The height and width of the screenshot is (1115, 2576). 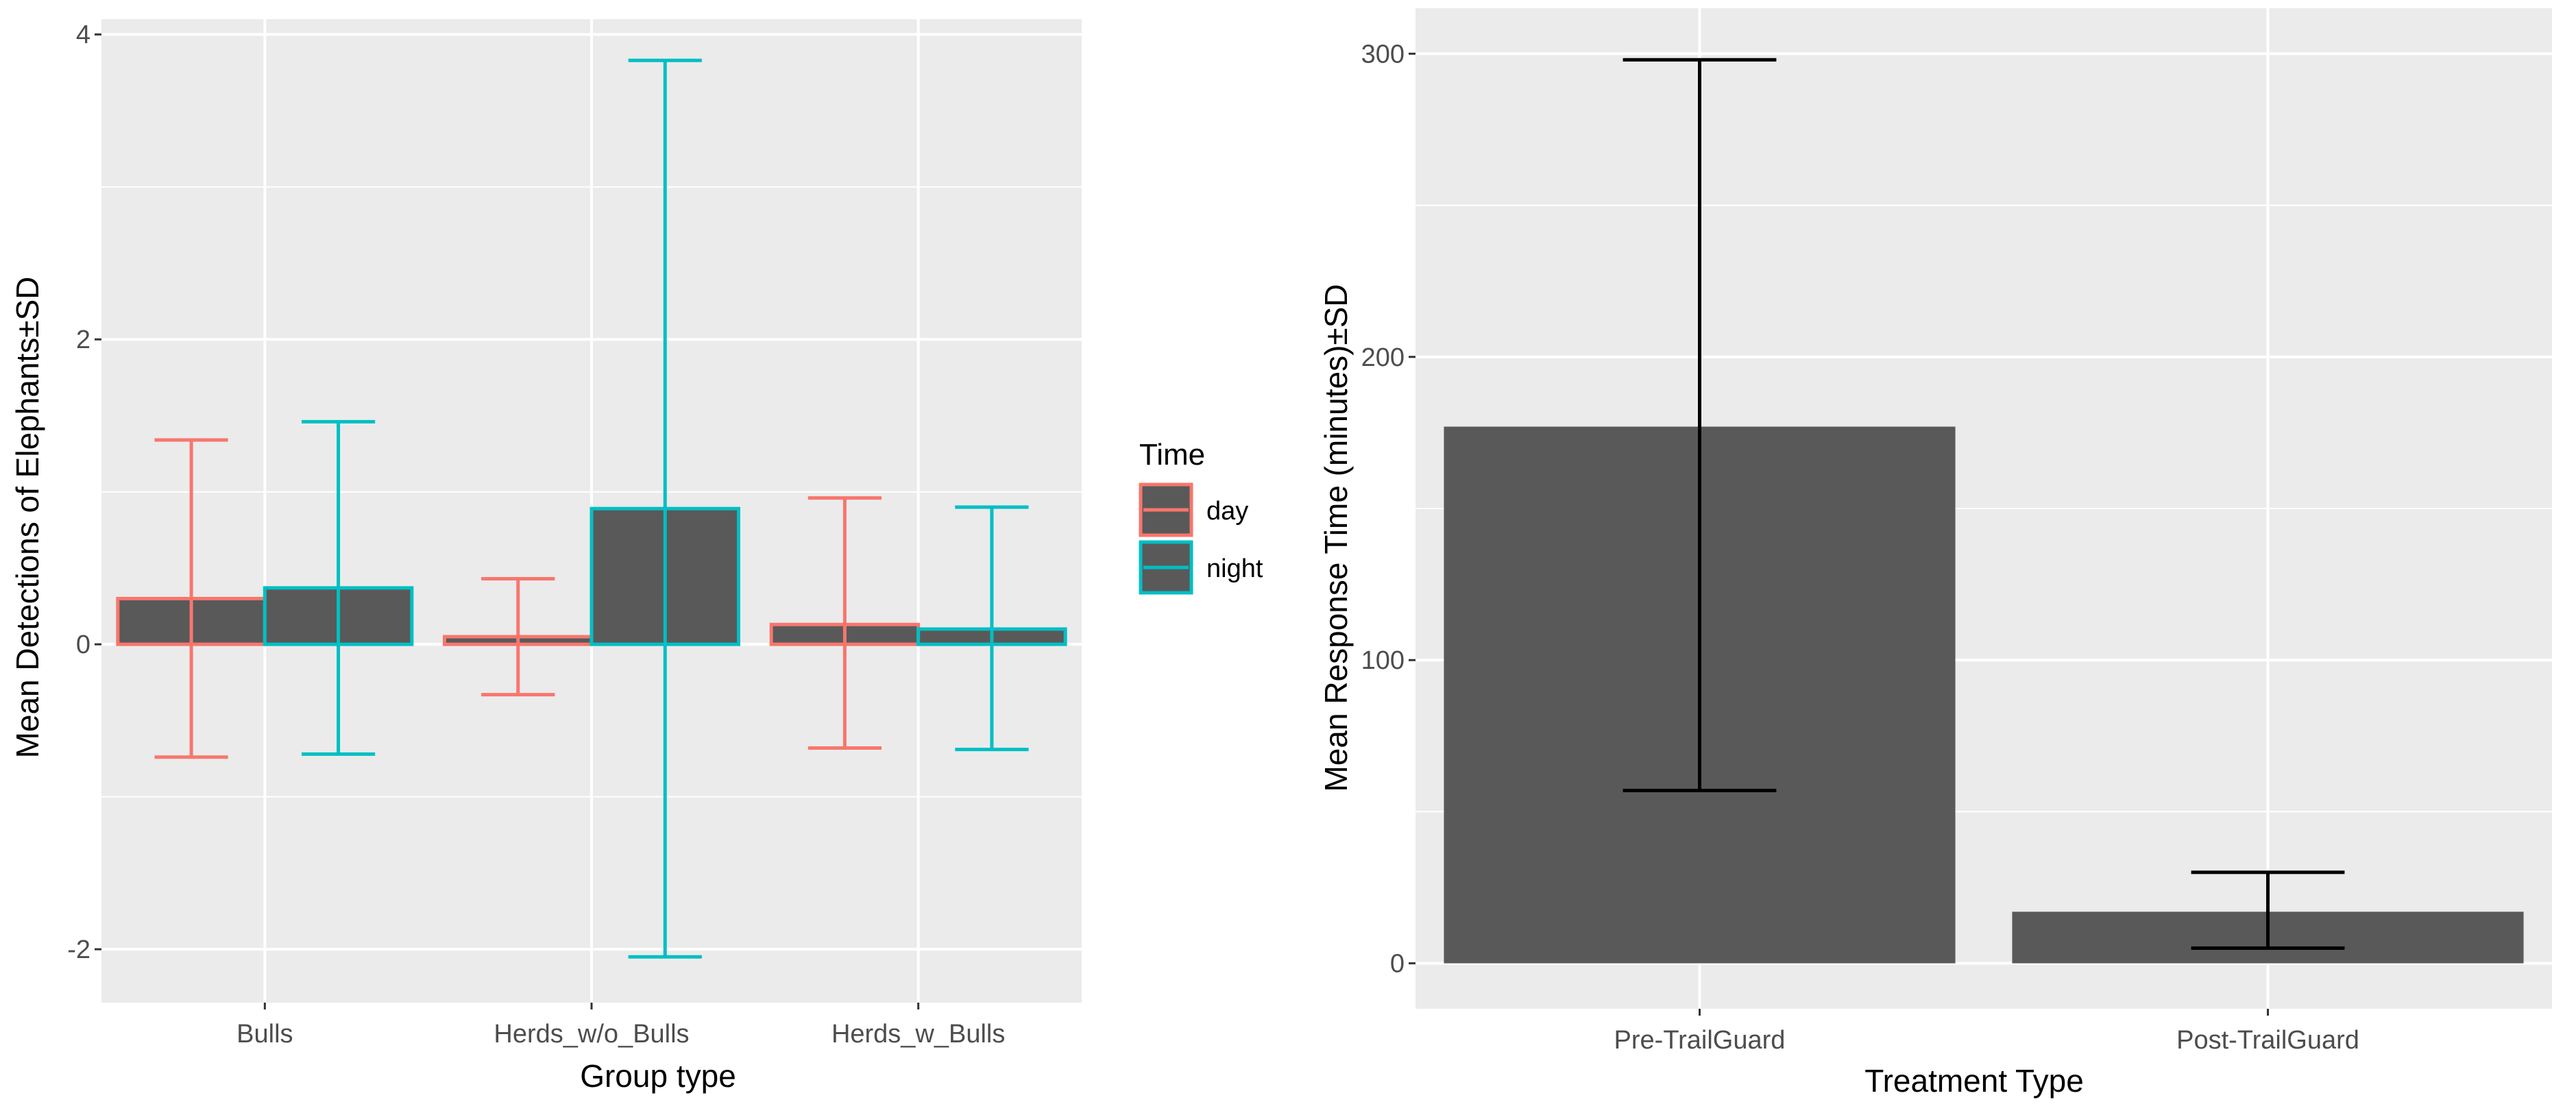 What do you see at coordinates (665, 508) in the screenshot?
I see `error-bar-night-herds-w-o-bulls` at bounding box center [665, 508].